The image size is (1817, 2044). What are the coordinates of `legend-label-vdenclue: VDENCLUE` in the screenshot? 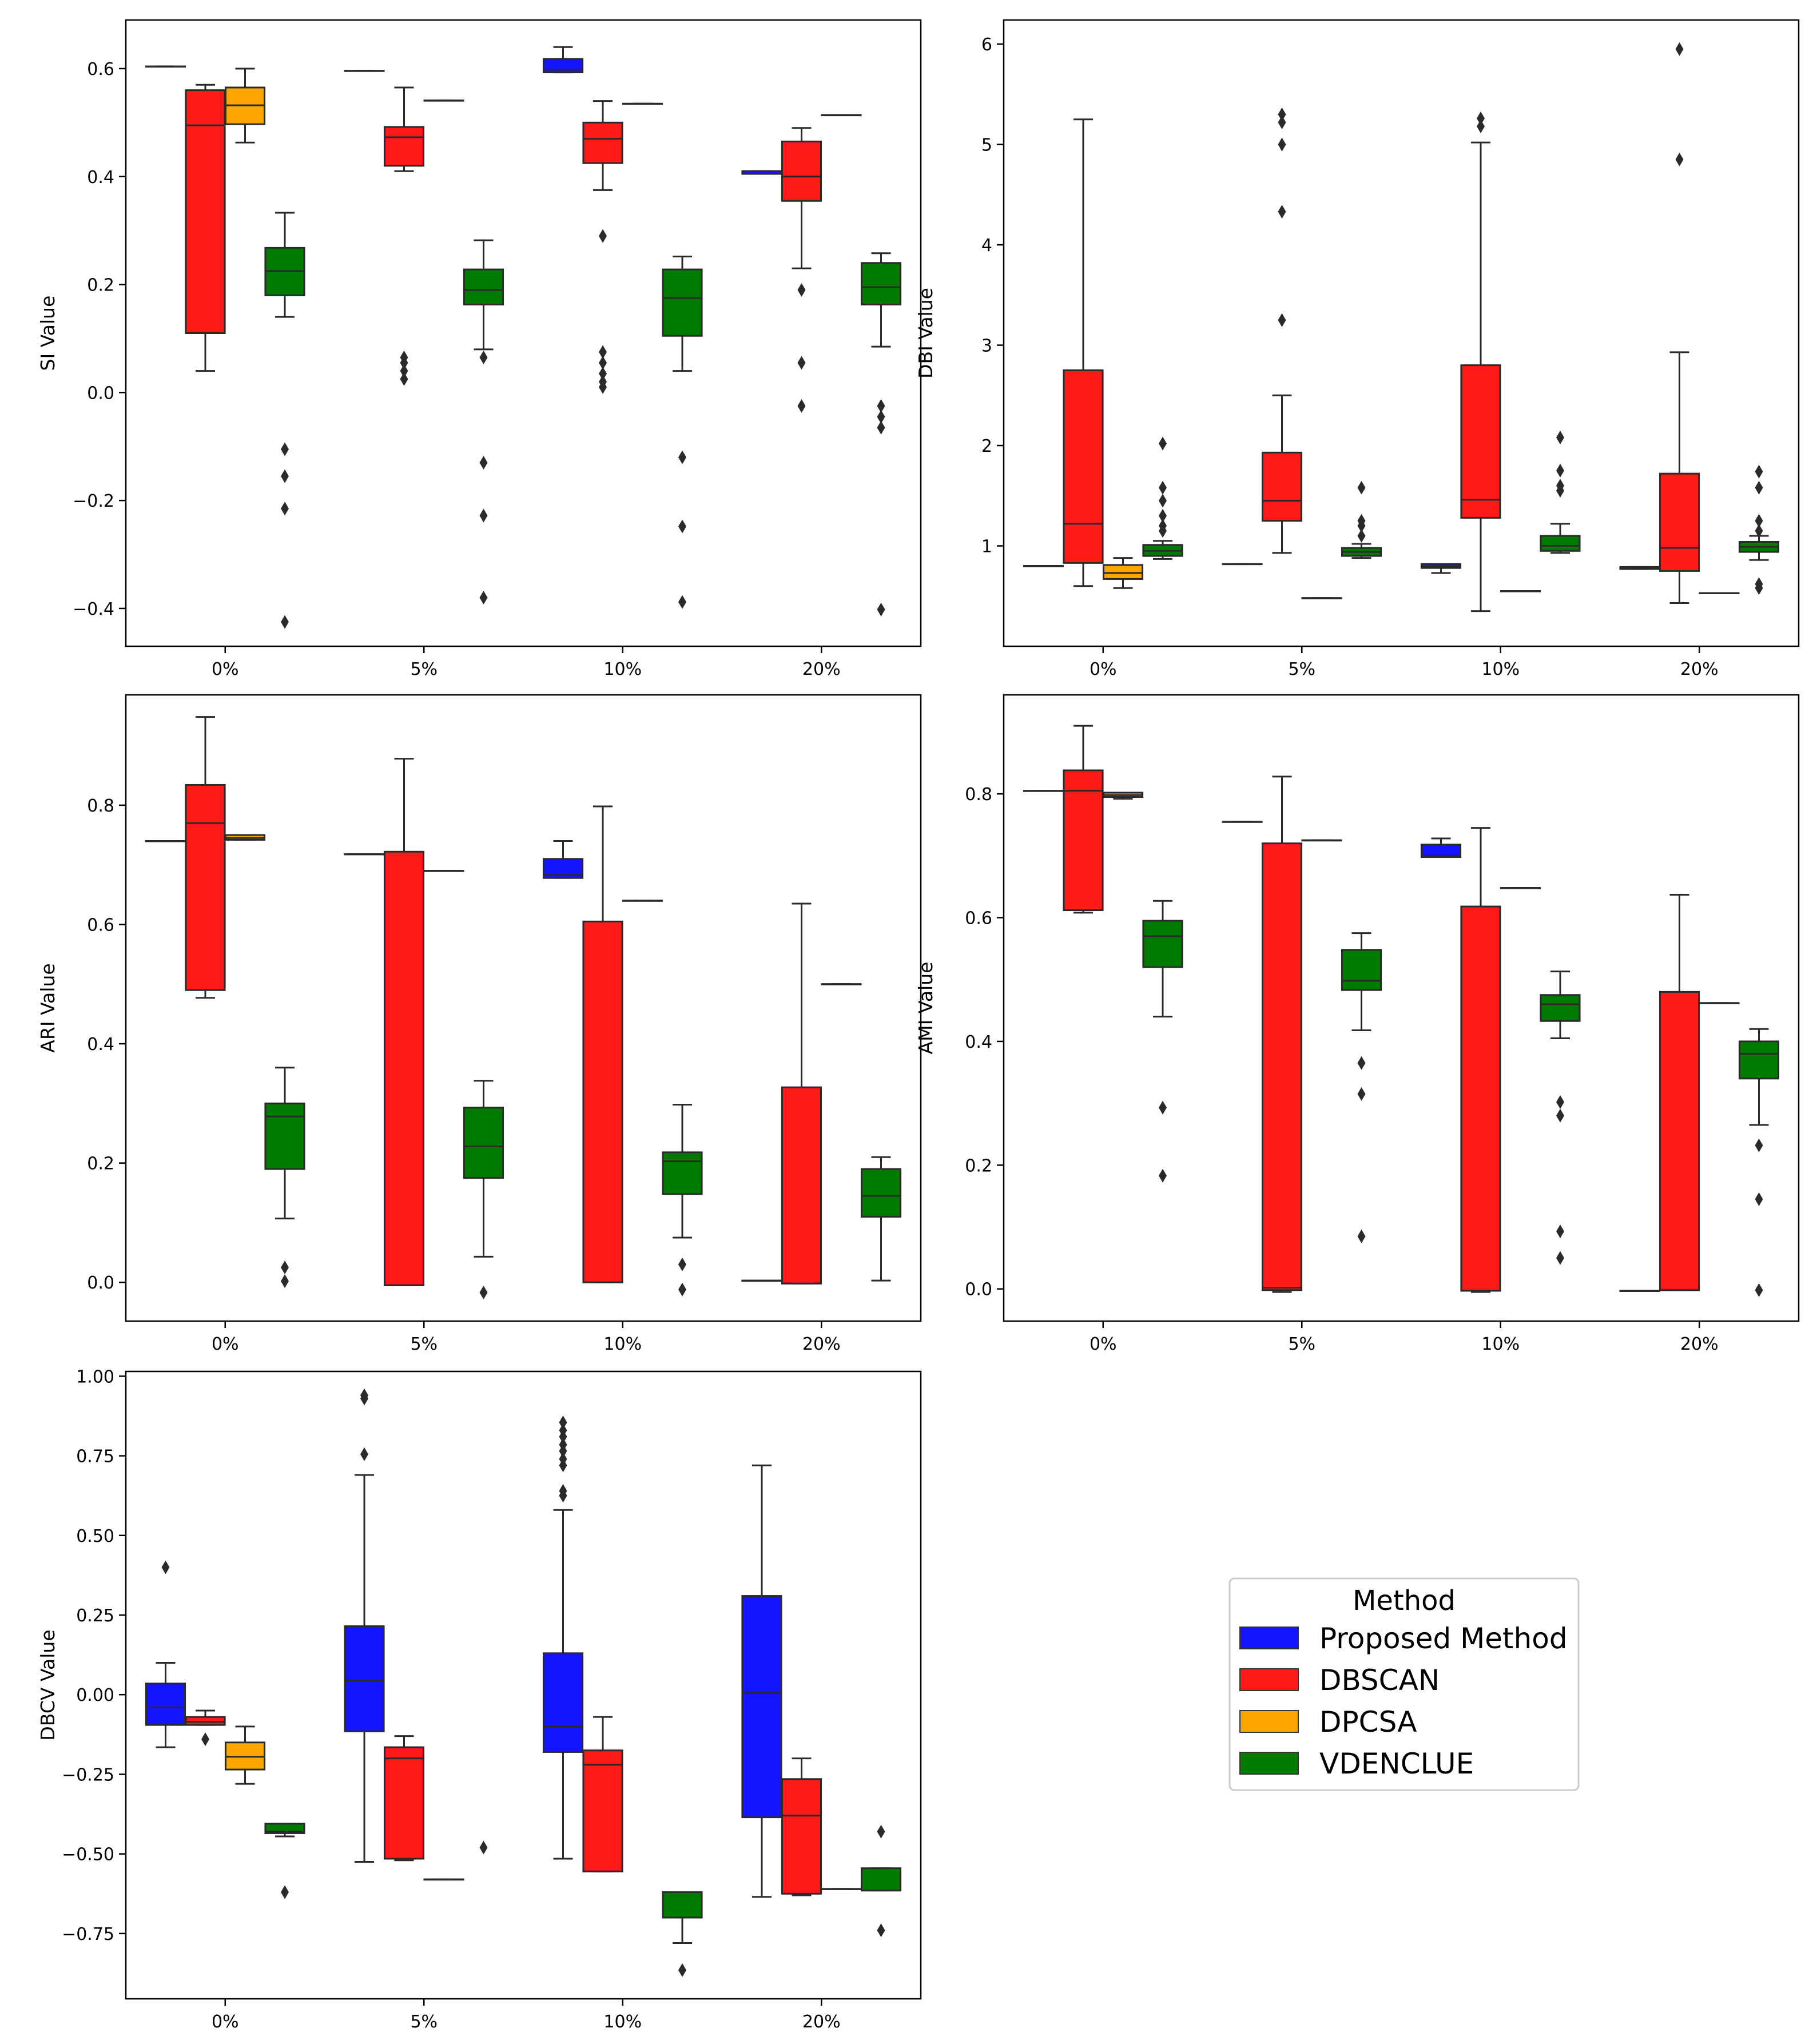 It's located at (1397, 1763).